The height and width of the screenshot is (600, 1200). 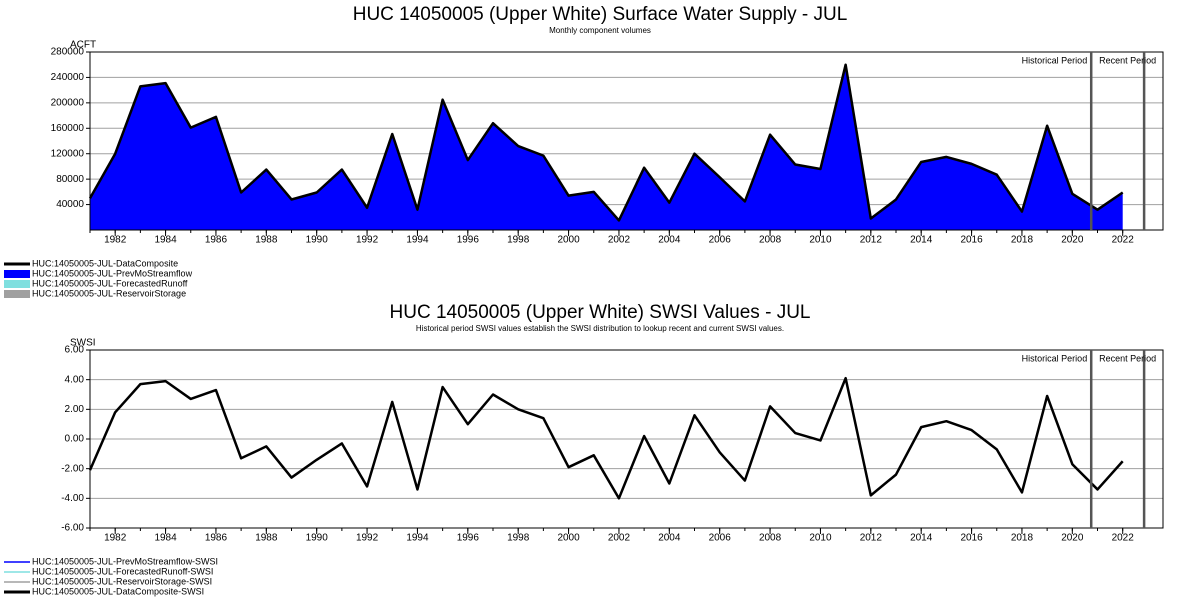 I want to click on y-tick-label: 0.00, so click(x=75, y=439).